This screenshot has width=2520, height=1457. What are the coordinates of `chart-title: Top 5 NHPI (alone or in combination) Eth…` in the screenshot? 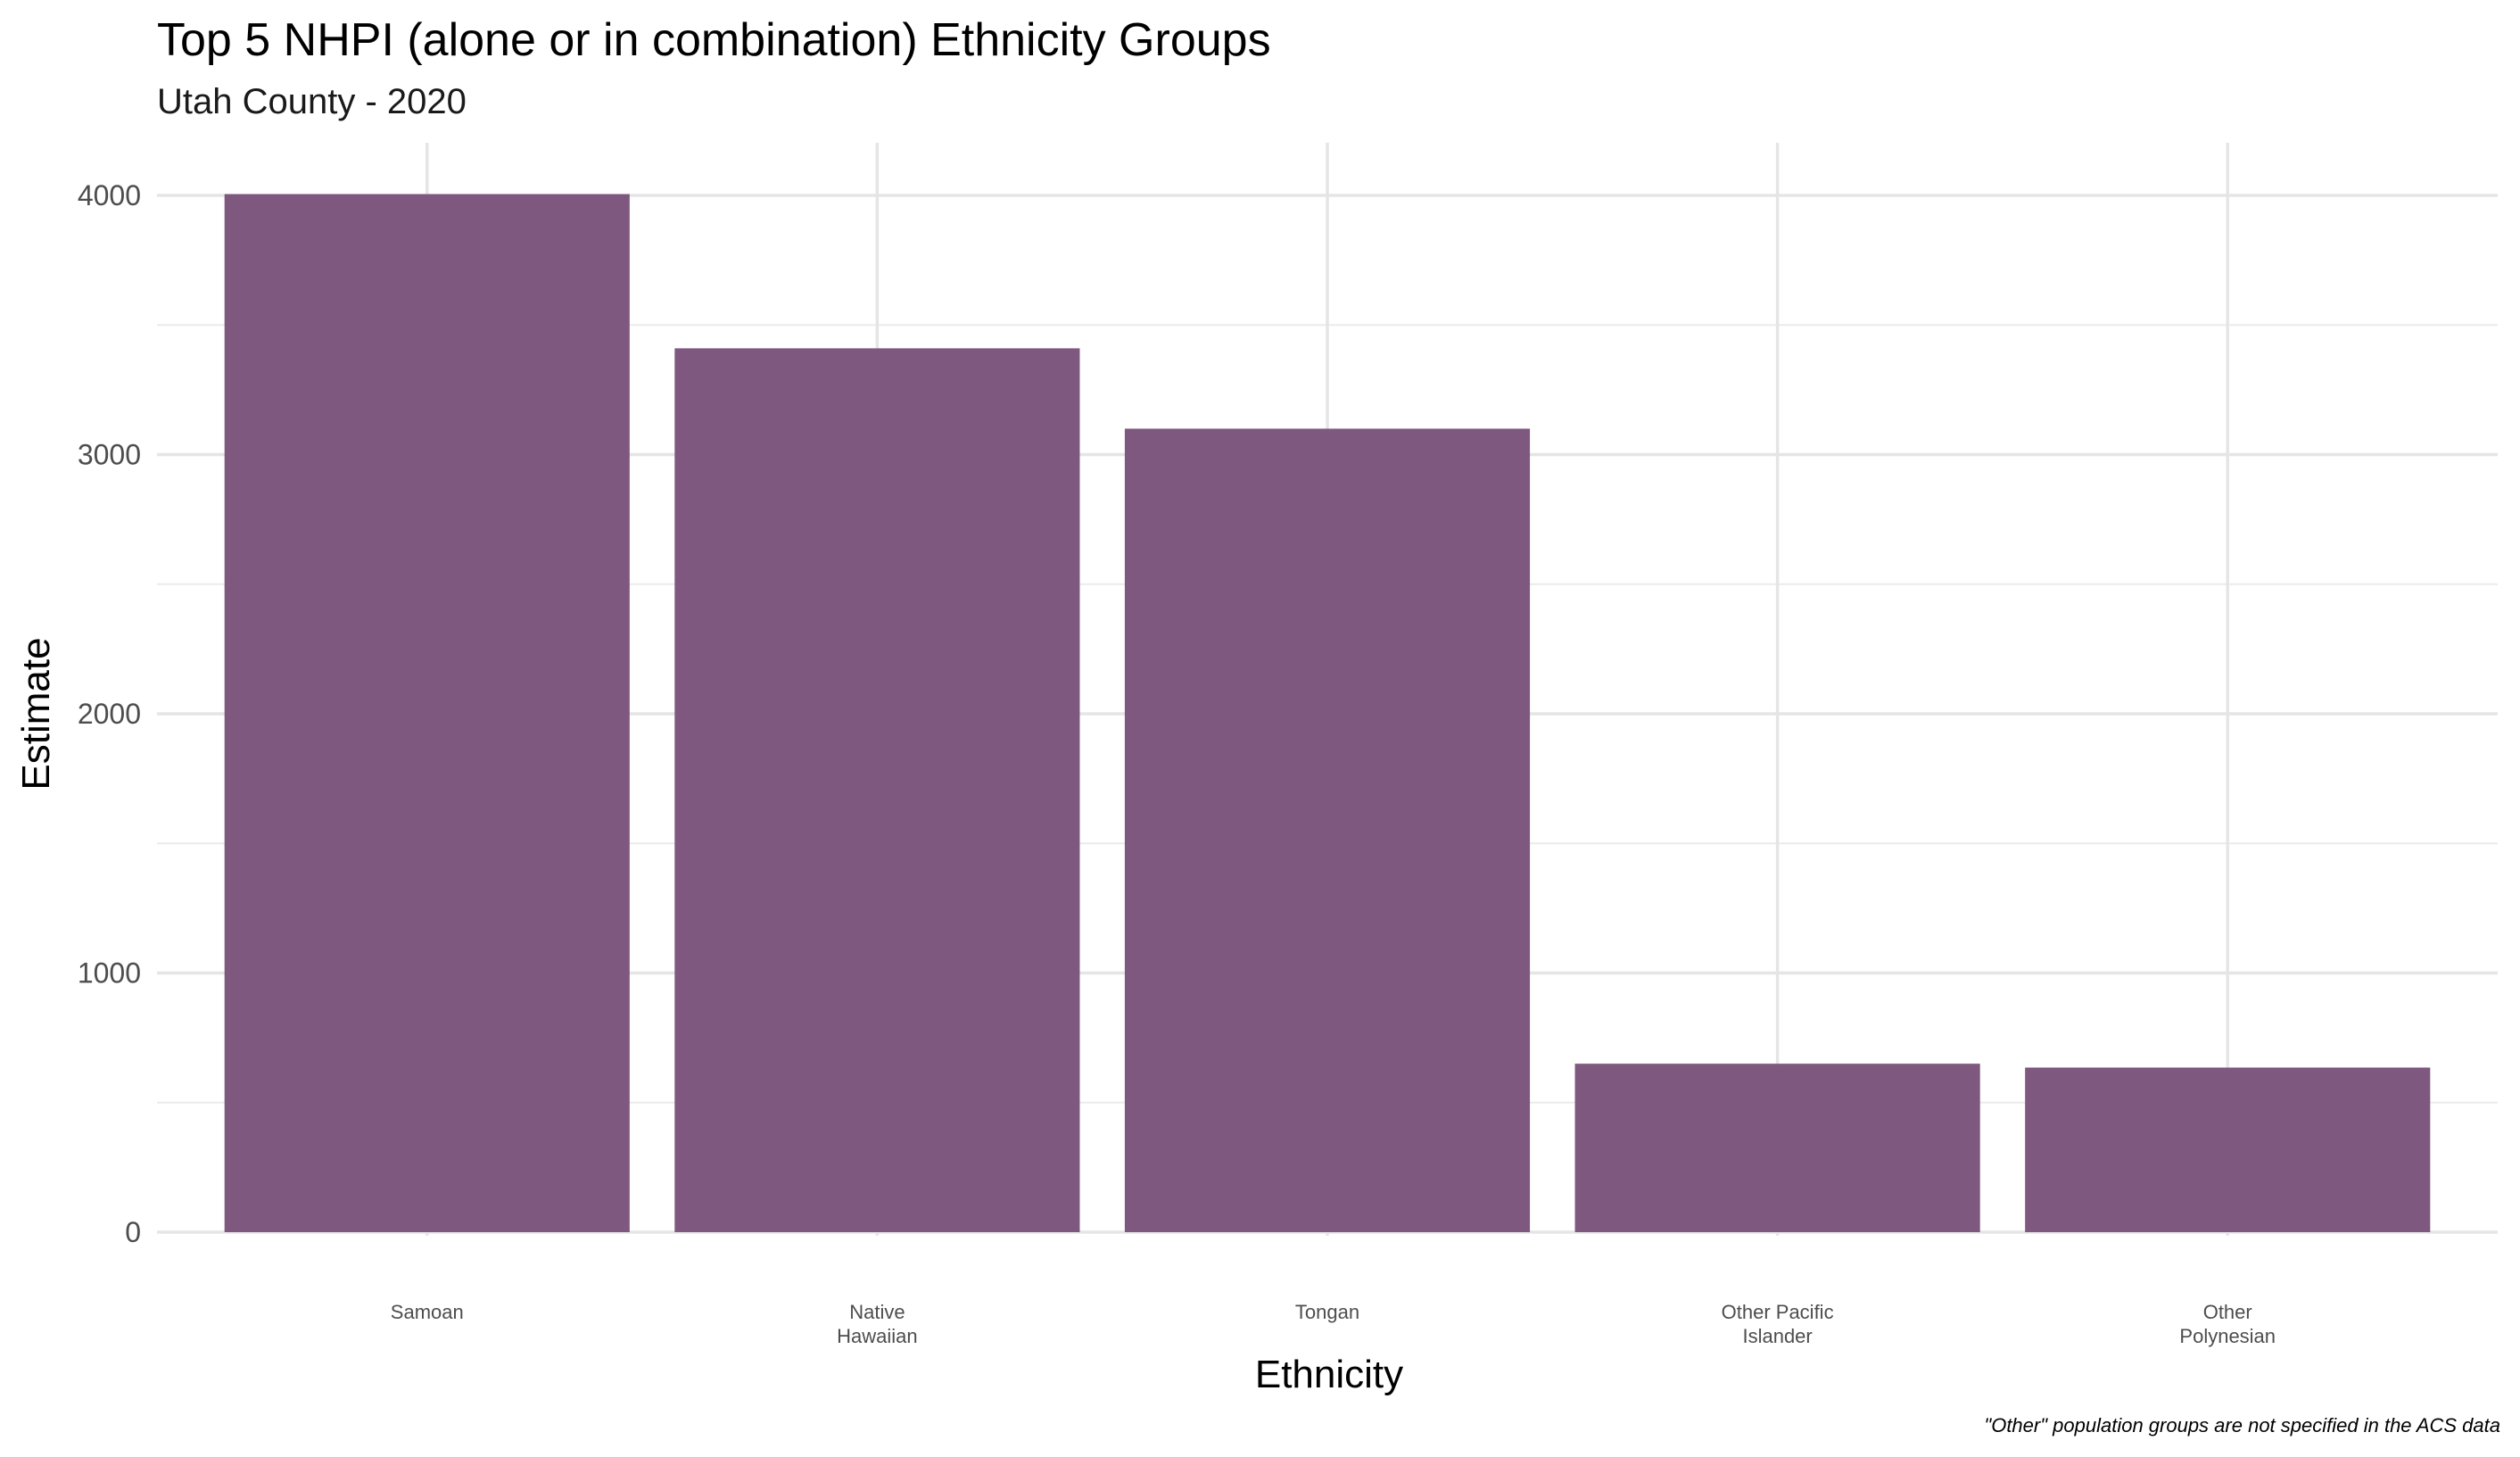 It's located at (714, 40).